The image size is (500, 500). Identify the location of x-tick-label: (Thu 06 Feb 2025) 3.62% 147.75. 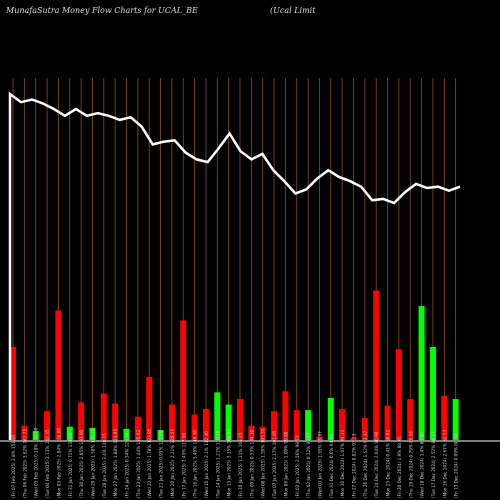
(24, 463).